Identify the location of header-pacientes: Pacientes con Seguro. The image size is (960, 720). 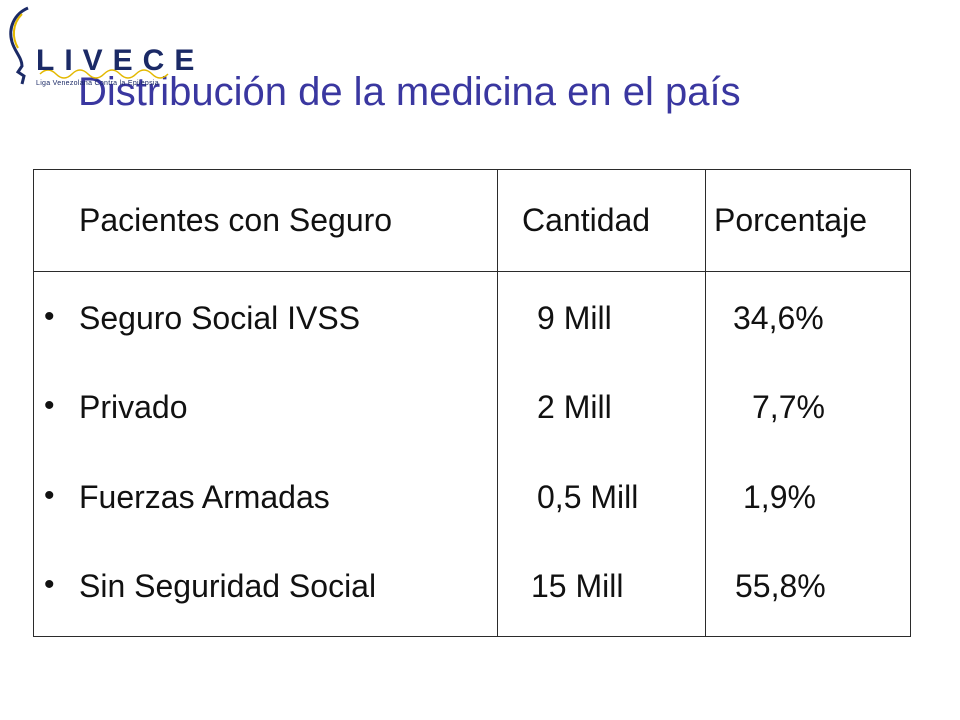
(236, 220).